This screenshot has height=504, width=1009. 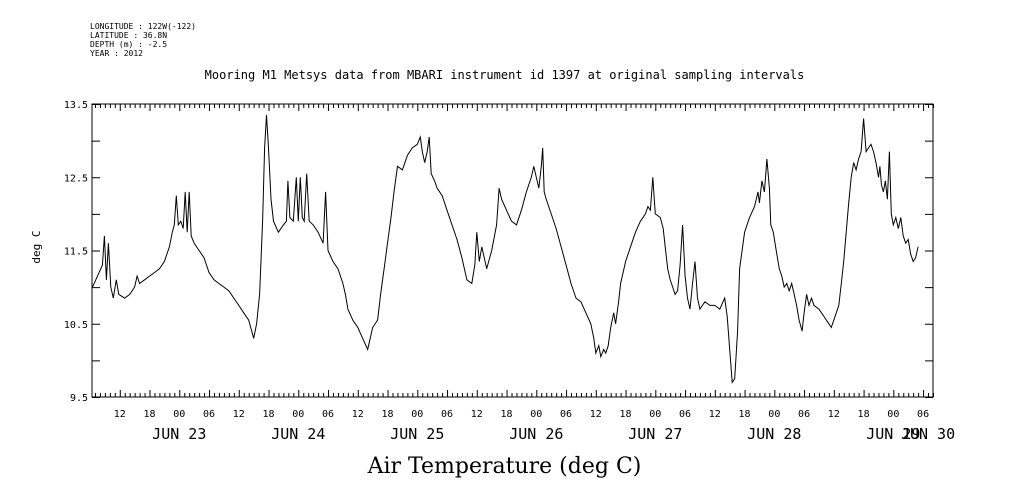 I want to click on x-day-label: JUN 28, so click(x=774, y=434).